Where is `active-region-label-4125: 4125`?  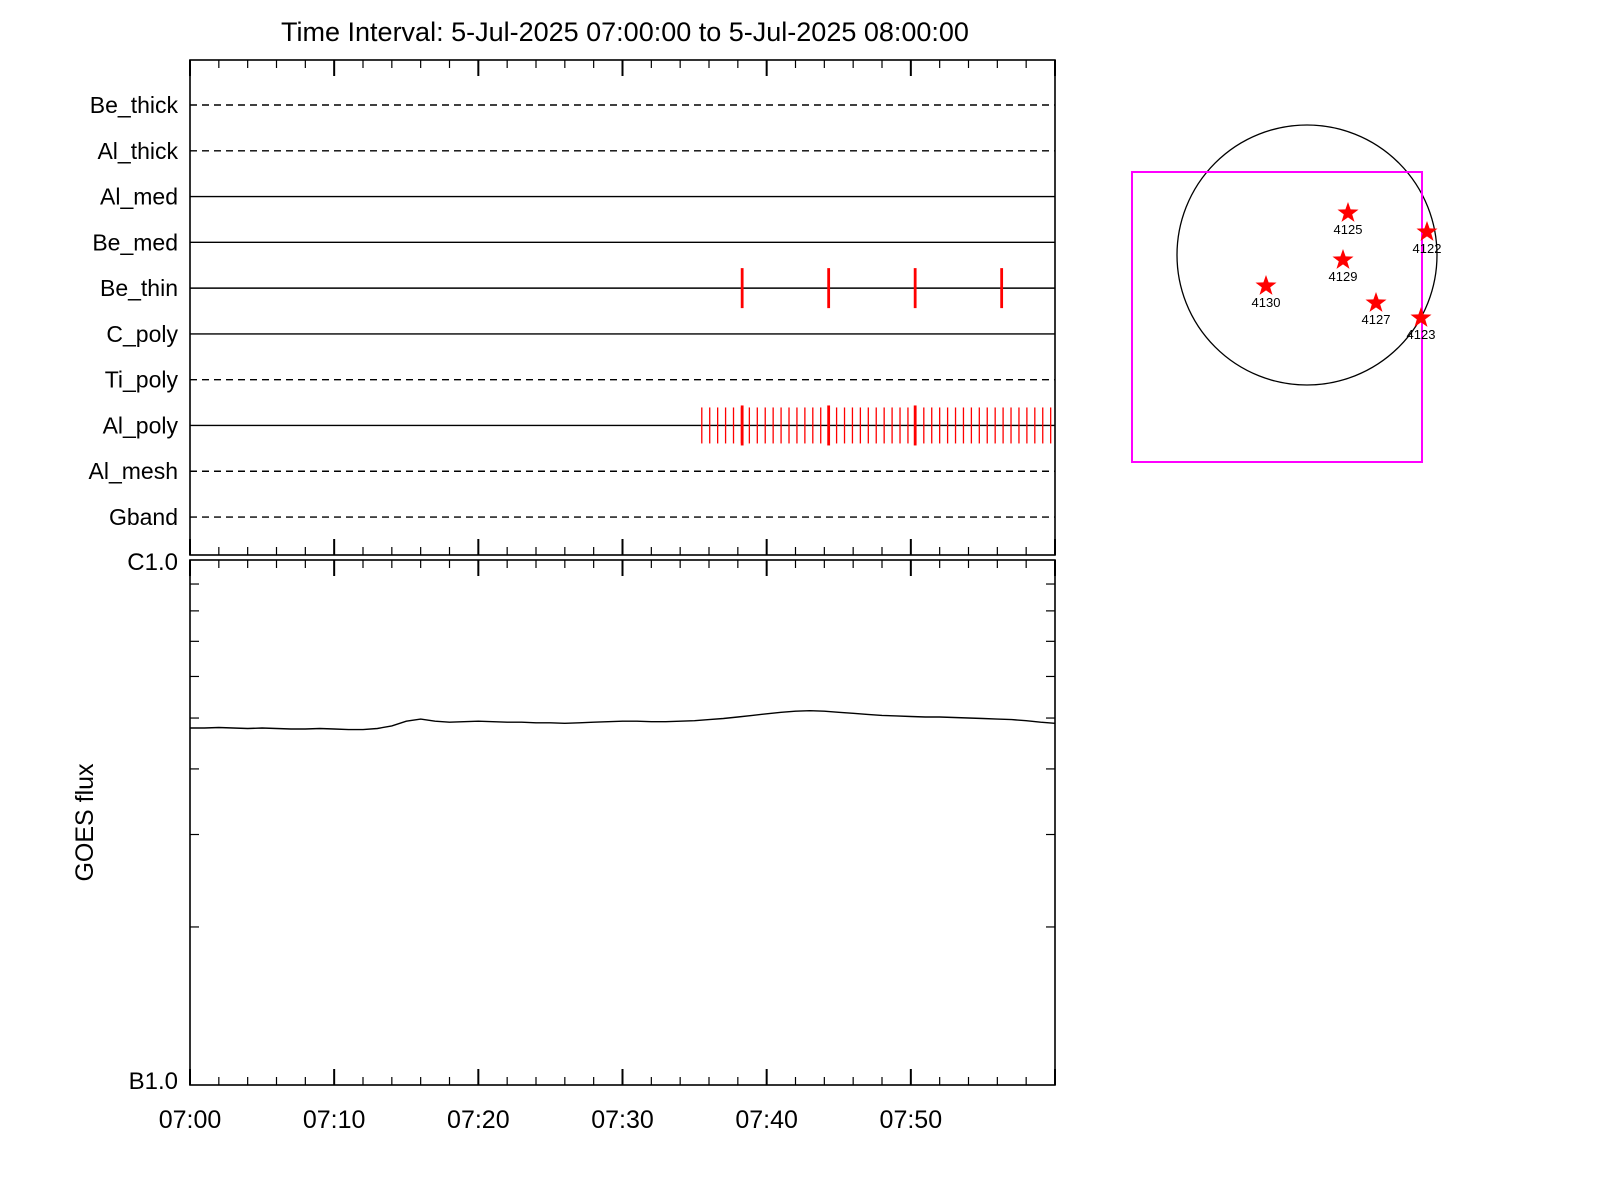
active-region-label-4125: 4125 is located at coordinates (1348, 229).